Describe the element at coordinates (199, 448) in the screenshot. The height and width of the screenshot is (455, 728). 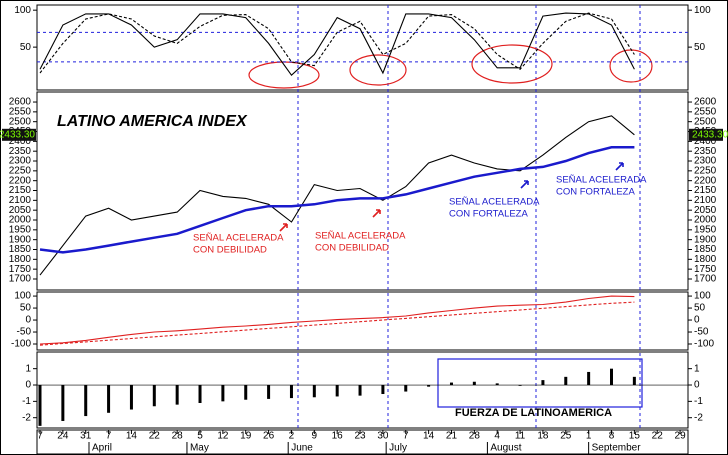
I see `month-label: May` at that location.